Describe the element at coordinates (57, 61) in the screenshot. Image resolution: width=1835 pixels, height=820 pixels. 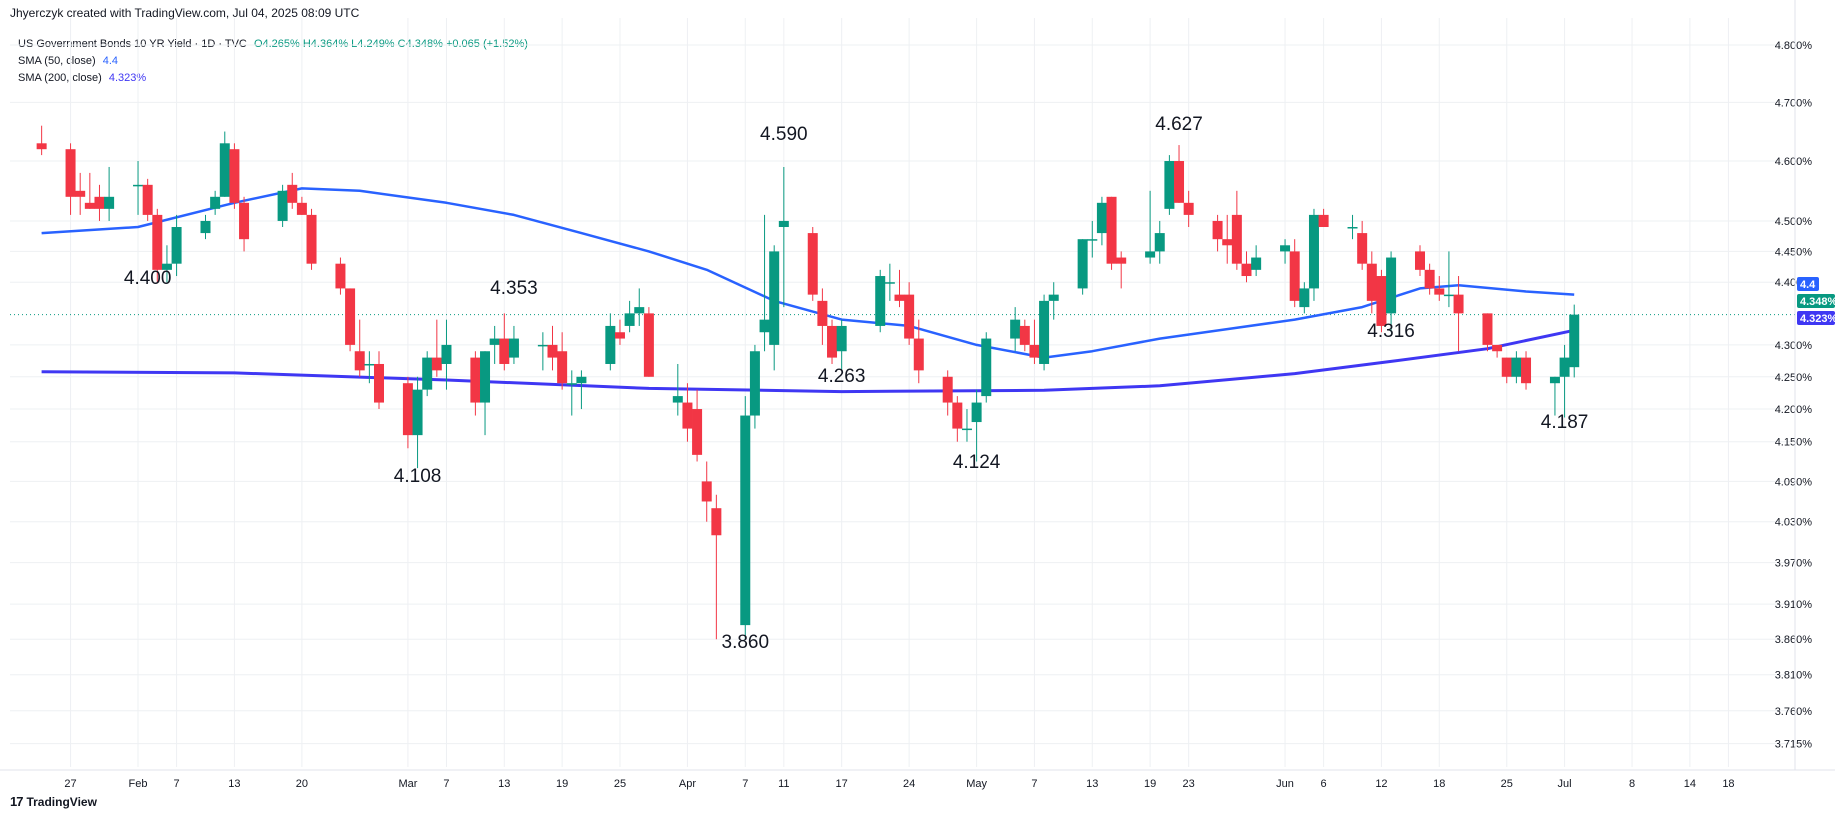
I see `sma50-label: SMA (50, close)` at that location.